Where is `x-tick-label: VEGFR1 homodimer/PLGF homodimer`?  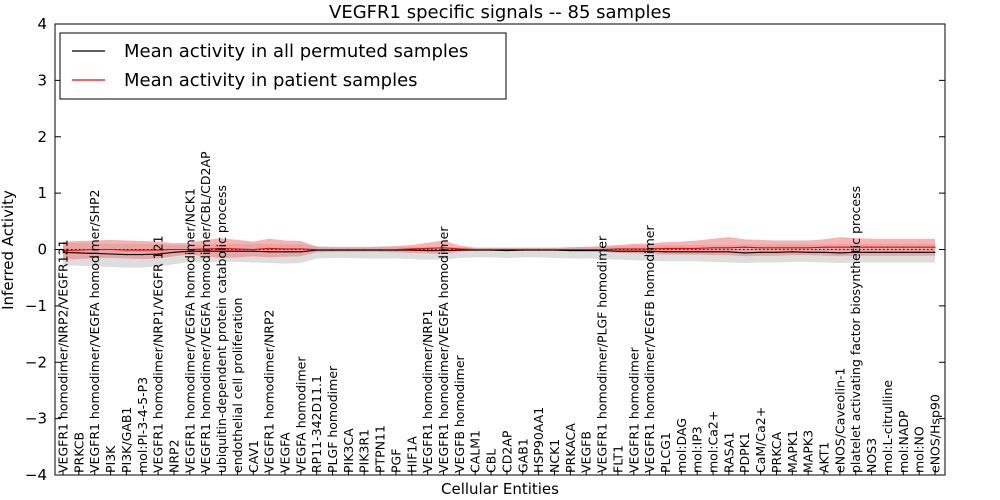
x-tick-label: VEGFR1 homodimer/PLGF homodimer is located at coordinates (602, 354).